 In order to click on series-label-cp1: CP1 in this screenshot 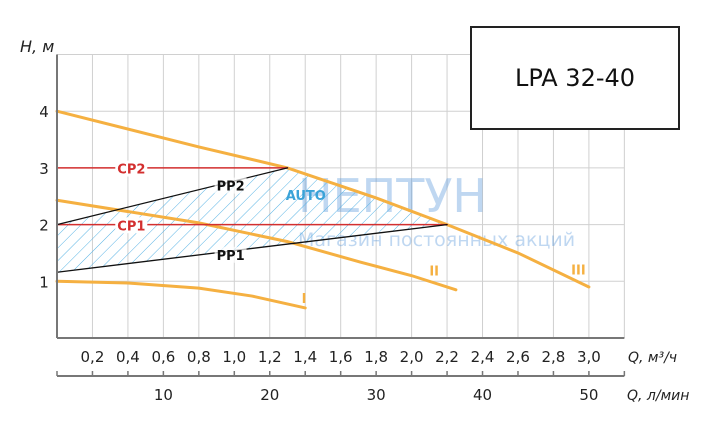, I will do `click(131, 226)`.